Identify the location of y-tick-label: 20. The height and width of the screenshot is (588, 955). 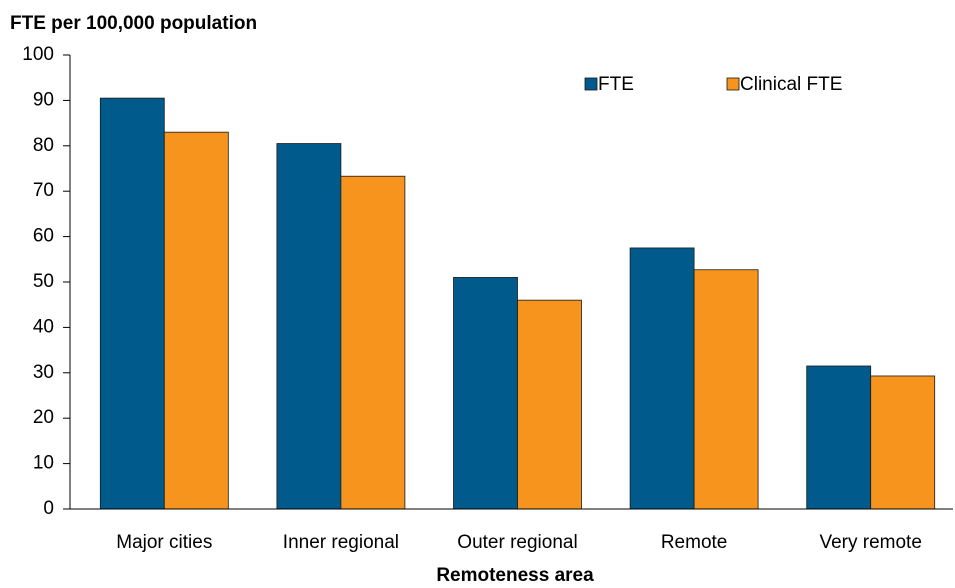
(43, 417).